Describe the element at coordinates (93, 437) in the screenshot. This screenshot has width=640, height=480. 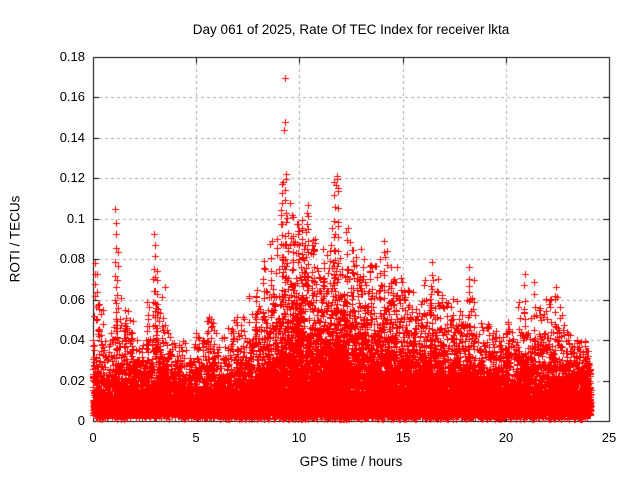
I see `x-tick-label: 0` at that location.